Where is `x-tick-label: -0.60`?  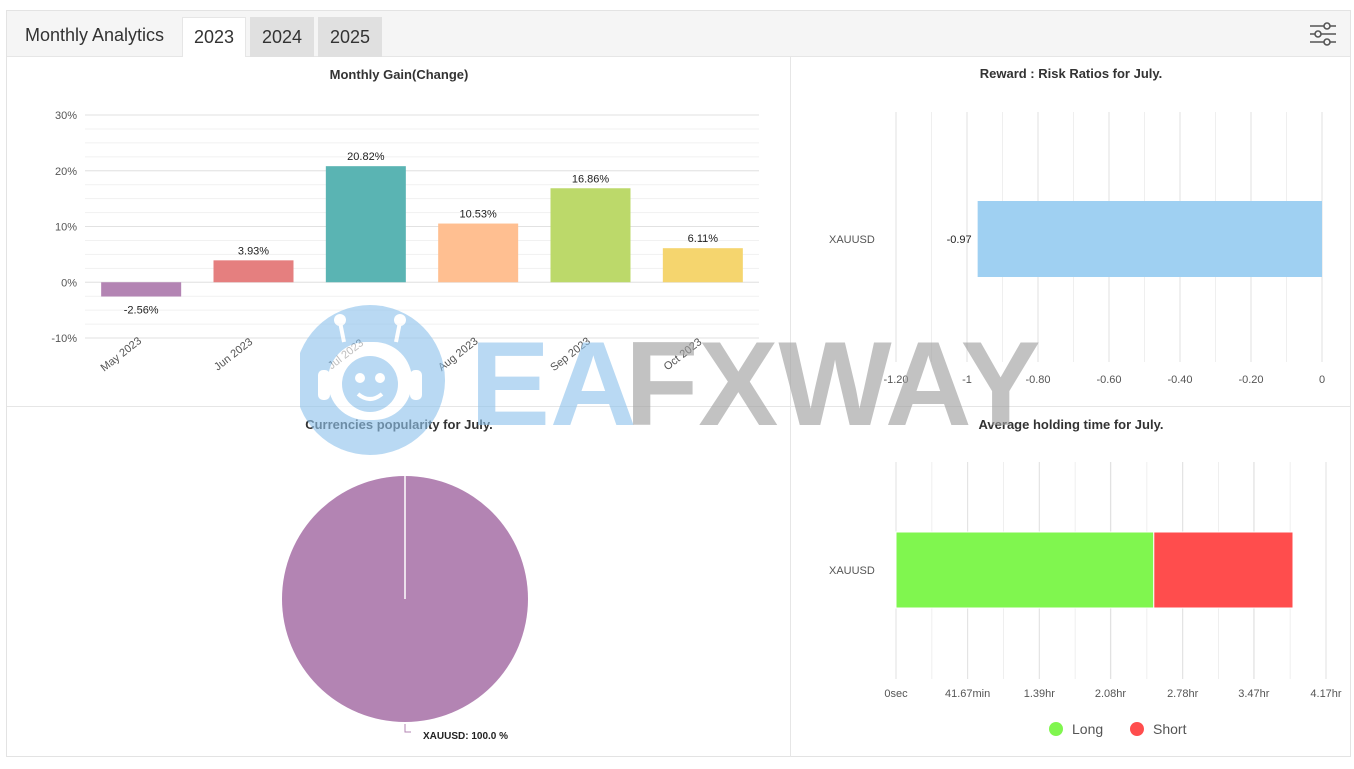
x-tick-label: -0.60 is located at coordinates (1108, 380).